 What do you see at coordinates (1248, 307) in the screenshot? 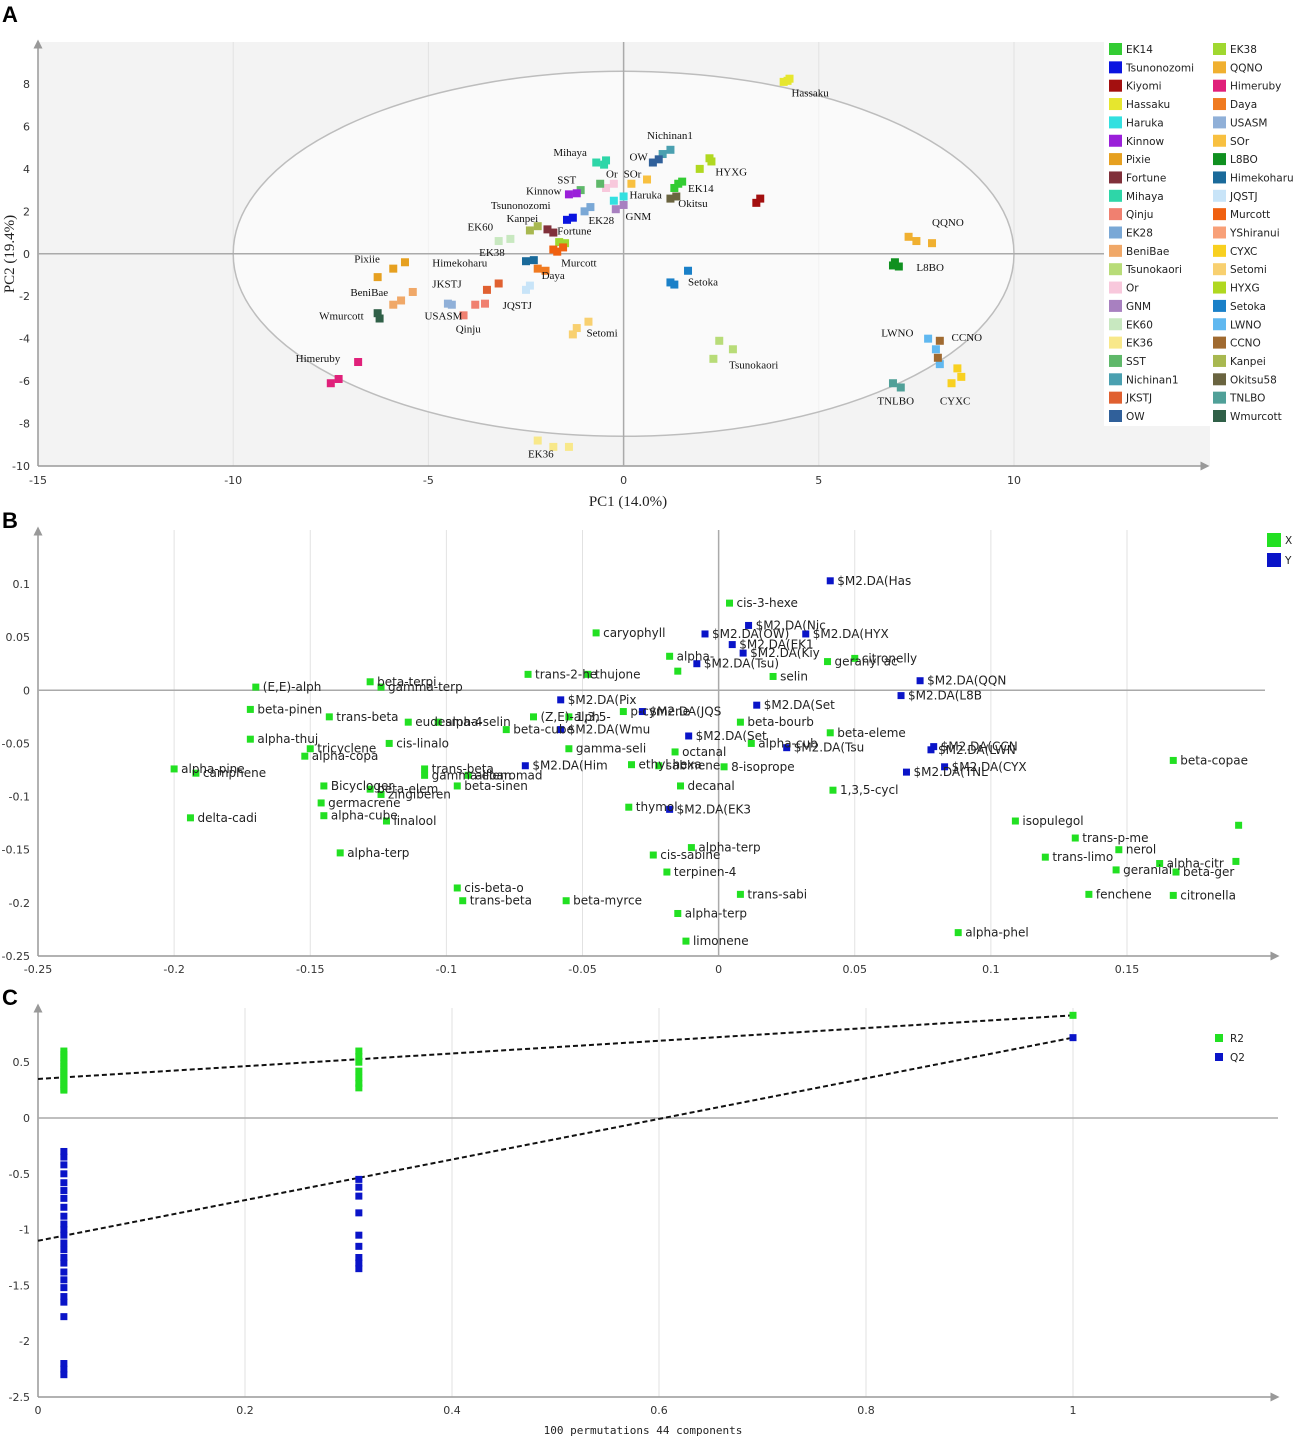
I see `pca-legend-label: Setoka` at bounding box center [1248, 307].